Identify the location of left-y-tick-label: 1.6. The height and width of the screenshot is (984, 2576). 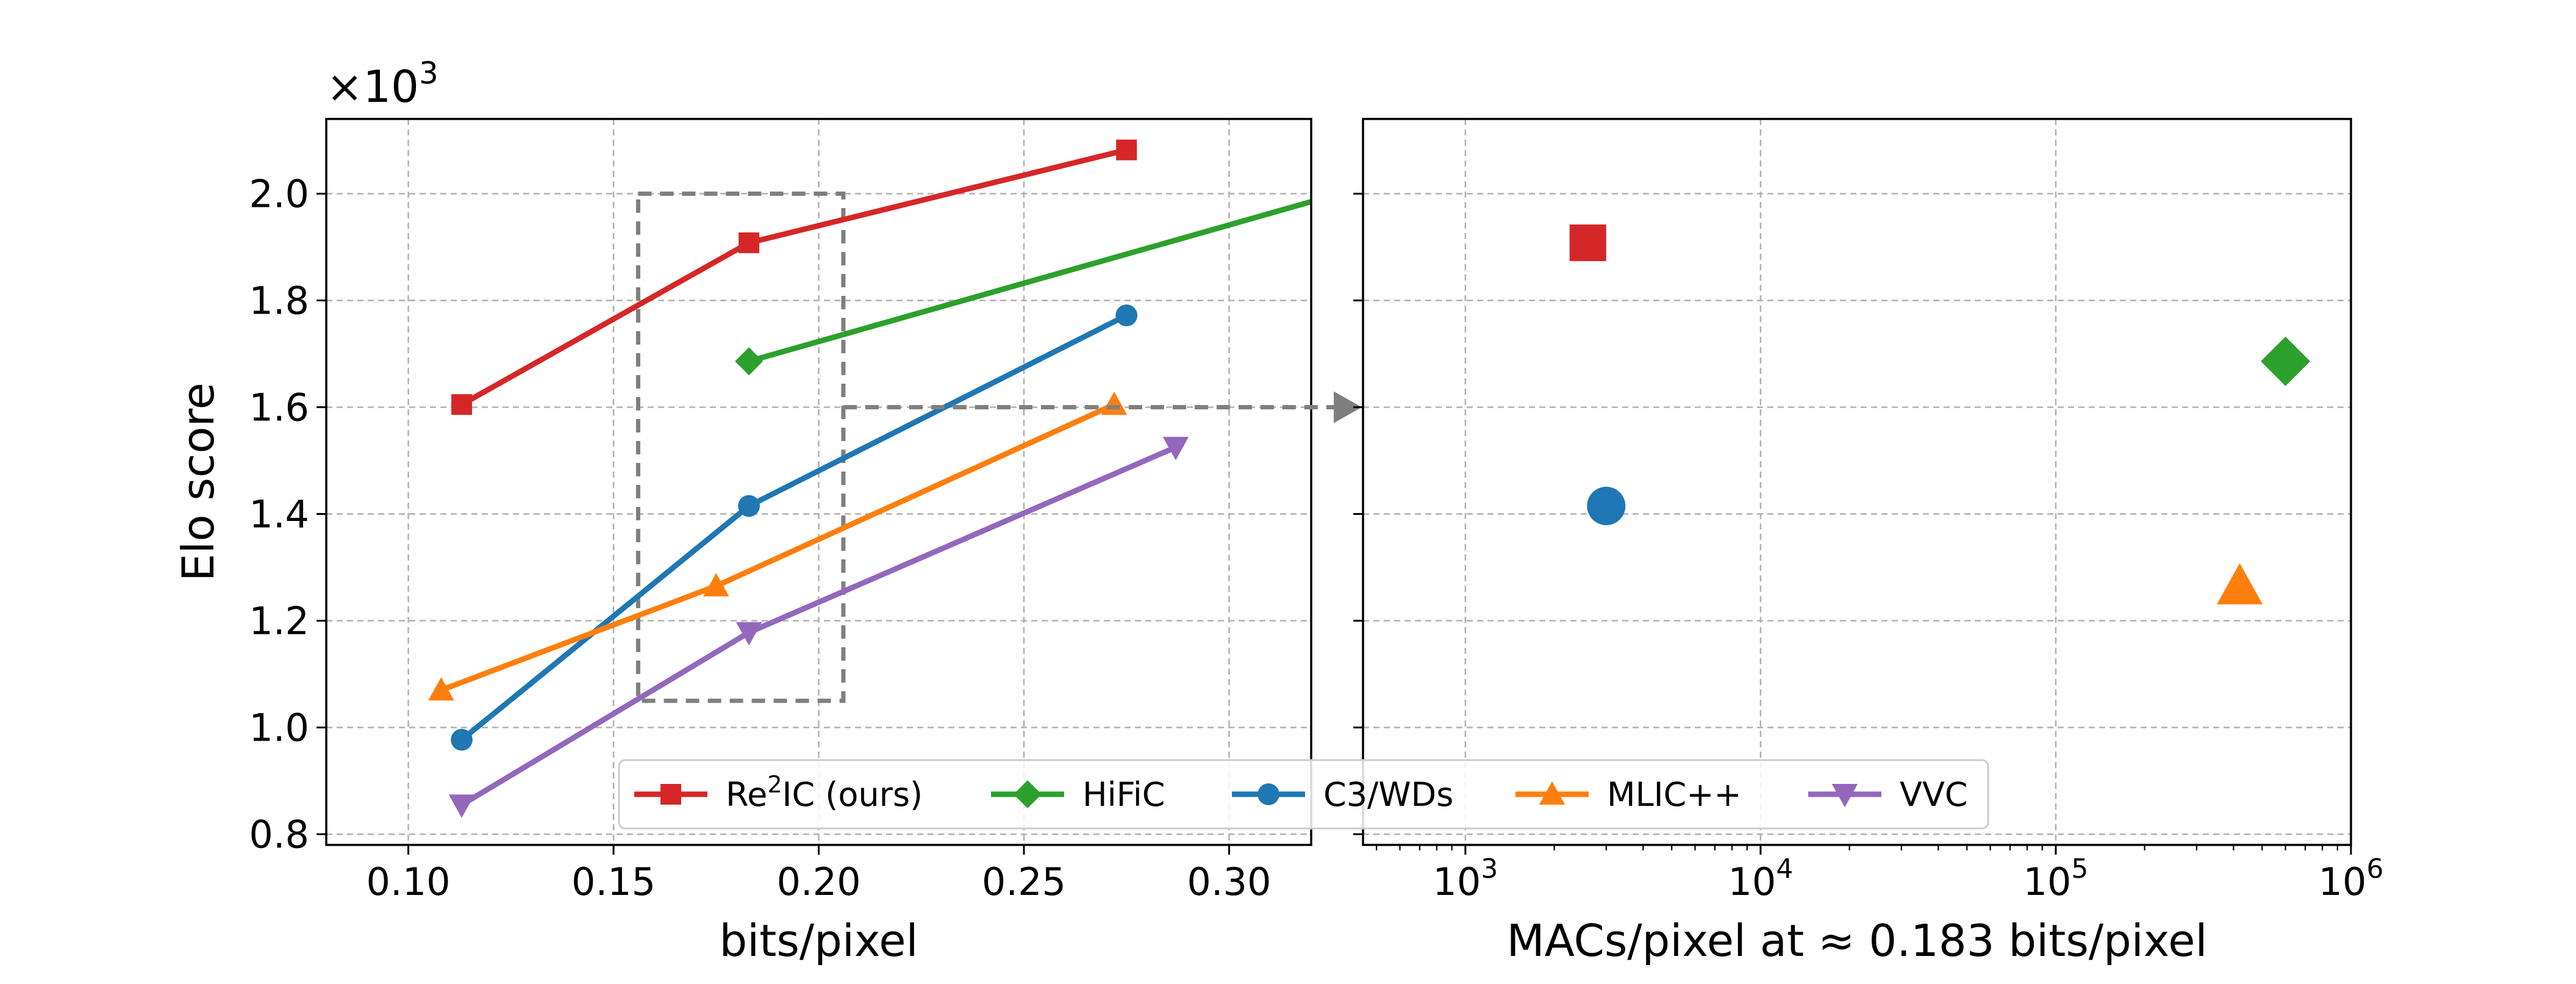
(279, 408).